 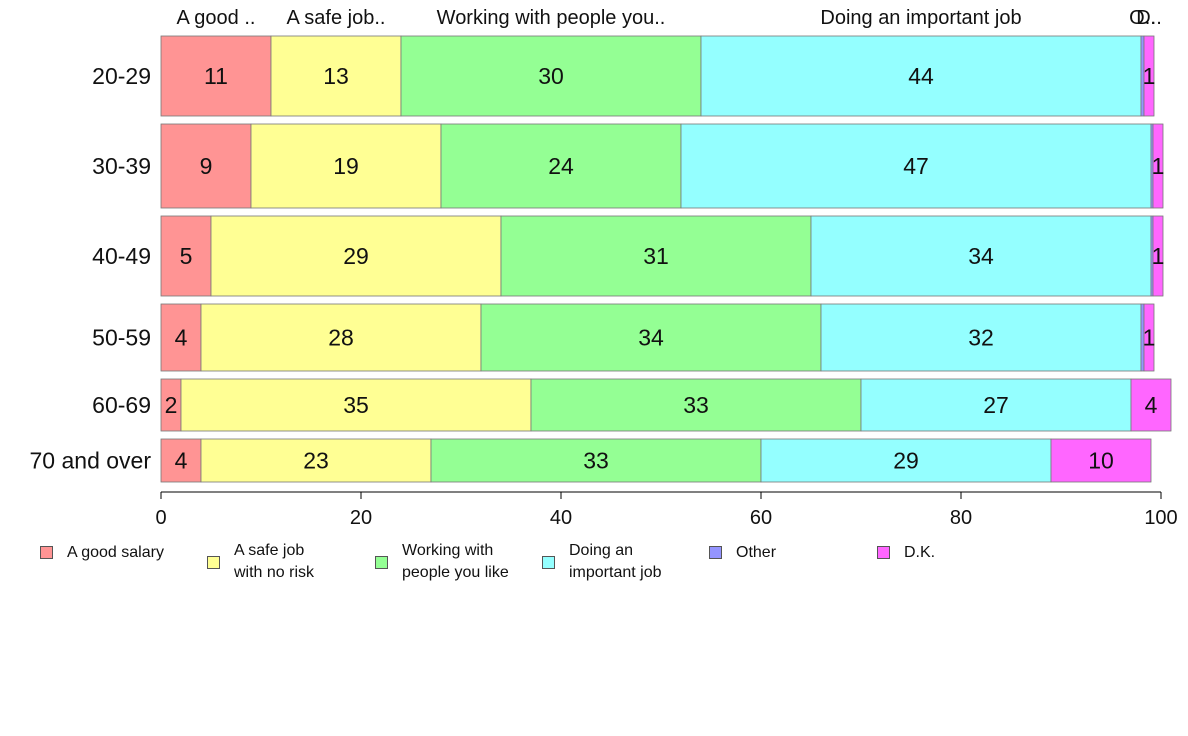 I want to click on bar-20-29-doing-an-important-job, so click(x=921, y=76).